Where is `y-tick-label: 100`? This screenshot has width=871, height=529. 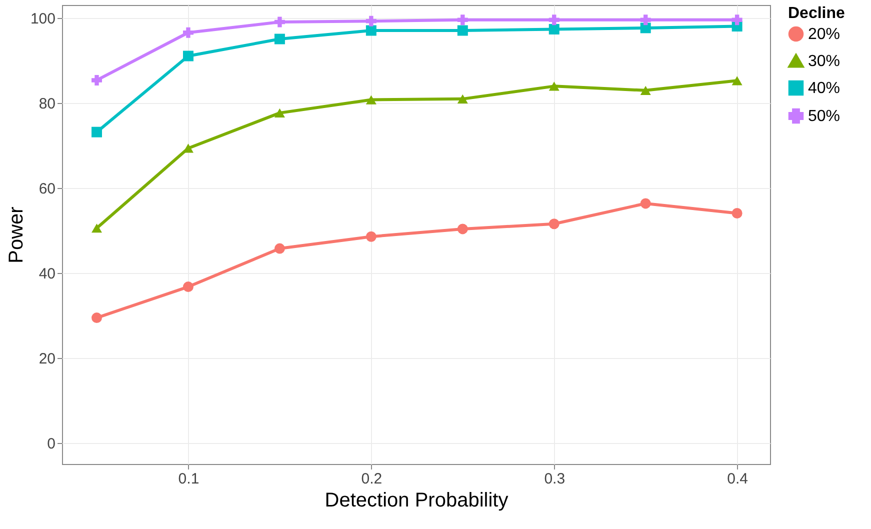 y-tick-label: 100 is located at coordinates (43, 19).